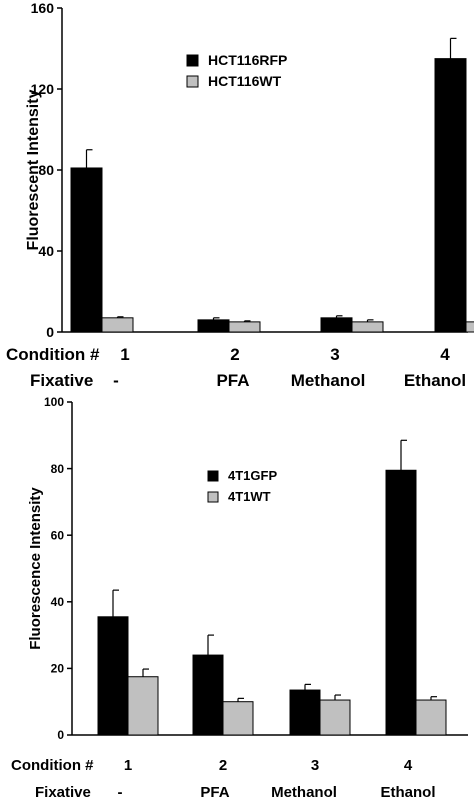  I want to click on legend-label: HCT116WT, so click(245, 81).